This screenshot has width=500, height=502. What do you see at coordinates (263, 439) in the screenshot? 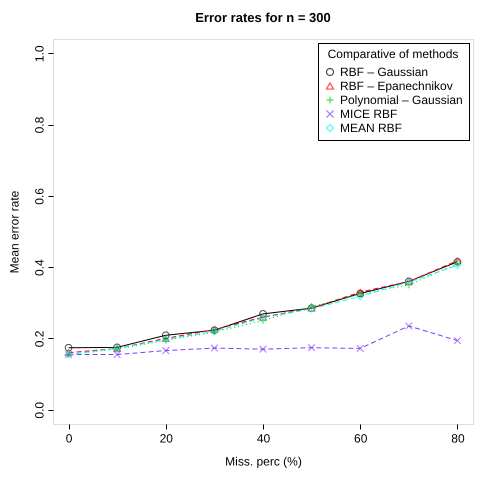
I see `x-tick-label: 40` at bounding box center [263, 439].